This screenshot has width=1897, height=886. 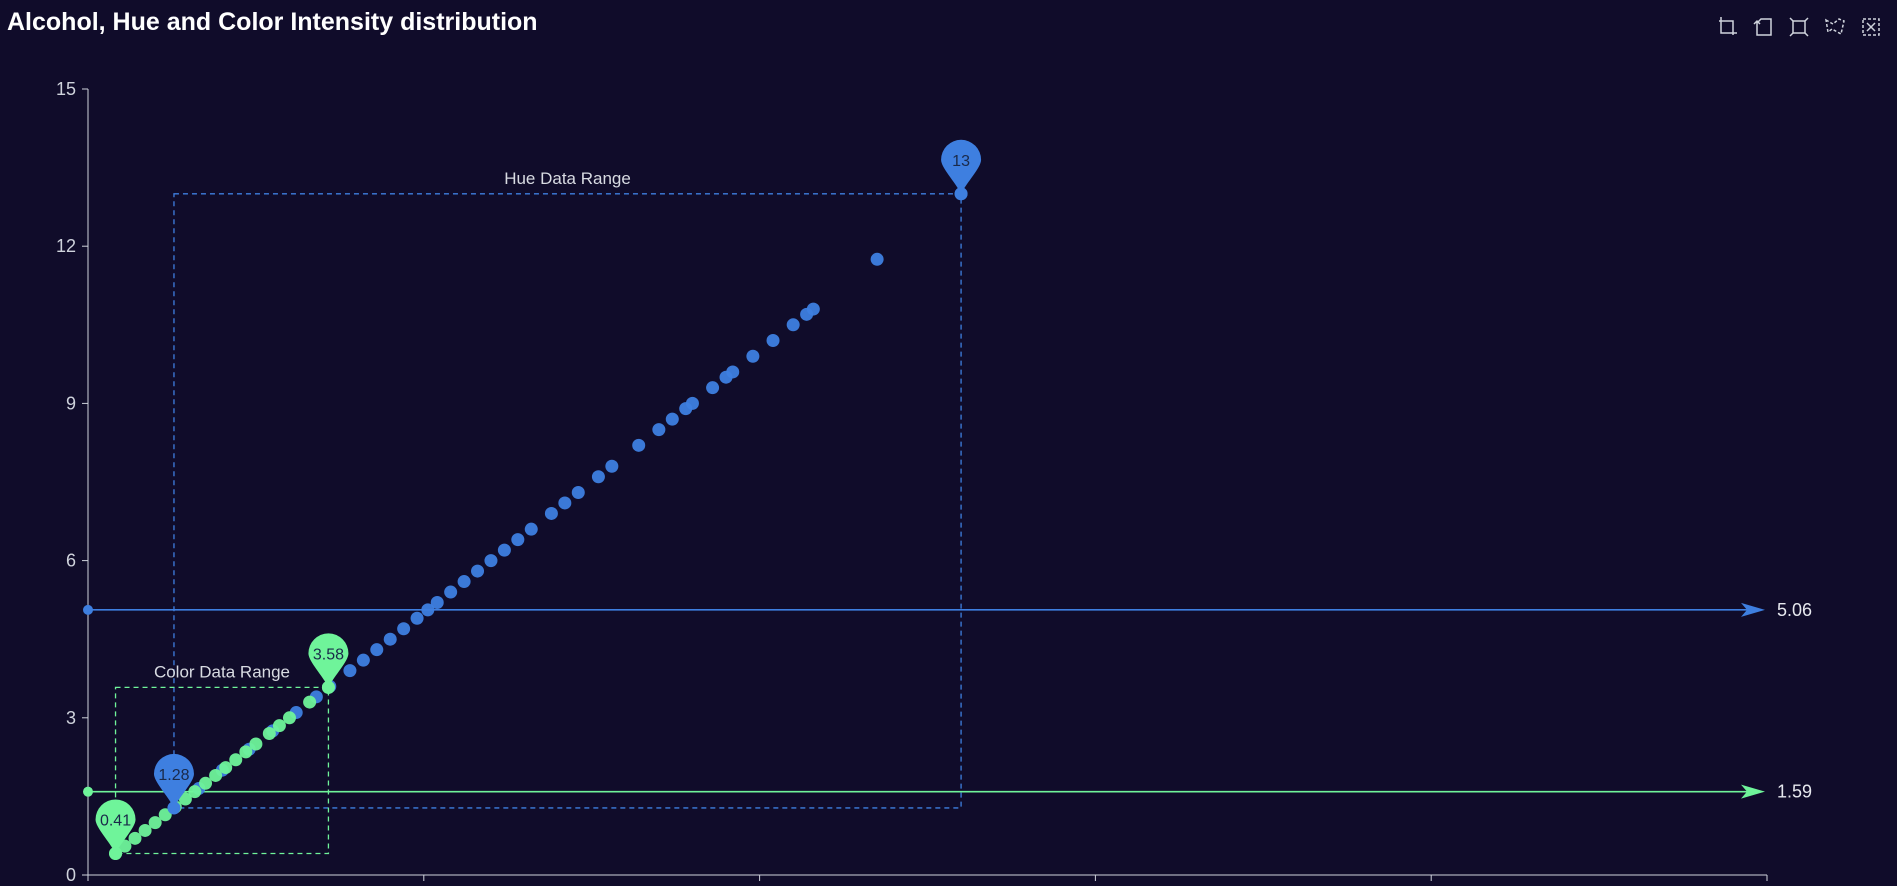 I want to click on toolbox, so click(x=1799, y=27).